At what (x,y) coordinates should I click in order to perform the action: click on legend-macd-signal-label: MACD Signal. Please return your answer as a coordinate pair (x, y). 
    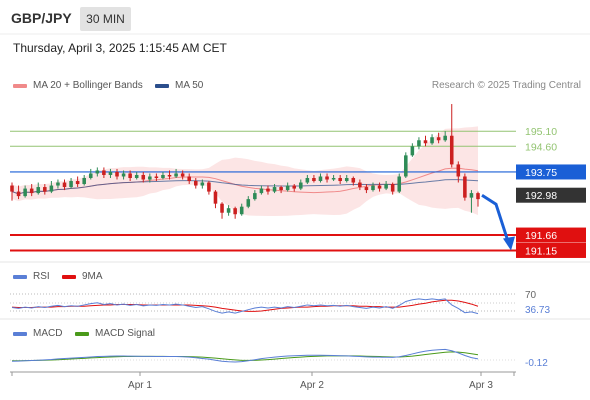
    Looking at the image, I should click on (125, 333).